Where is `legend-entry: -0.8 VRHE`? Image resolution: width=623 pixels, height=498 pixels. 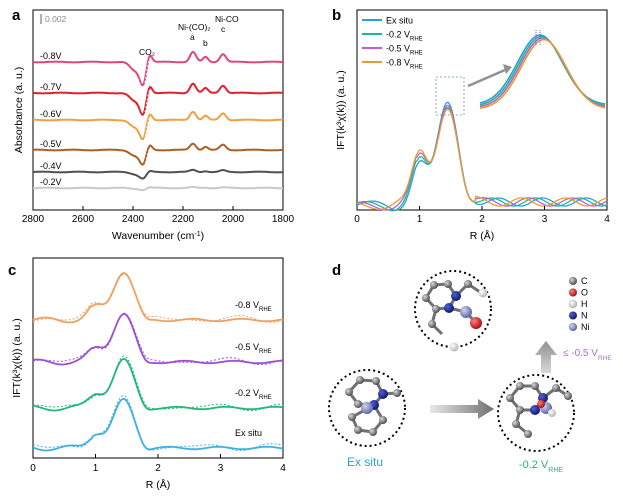
legend-entry: -0.8 VRHE is located at coordinates (404, 64).